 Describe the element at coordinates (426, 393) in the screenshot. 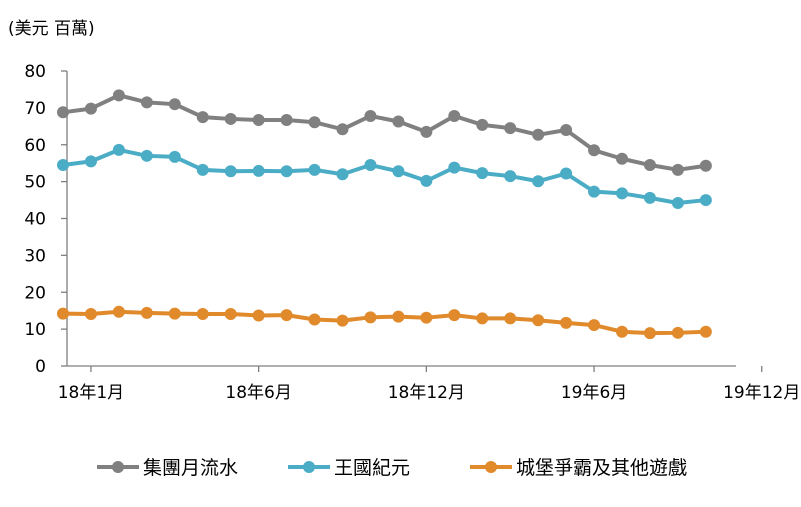

I see `x-tick-label: 18年12月` at that location.